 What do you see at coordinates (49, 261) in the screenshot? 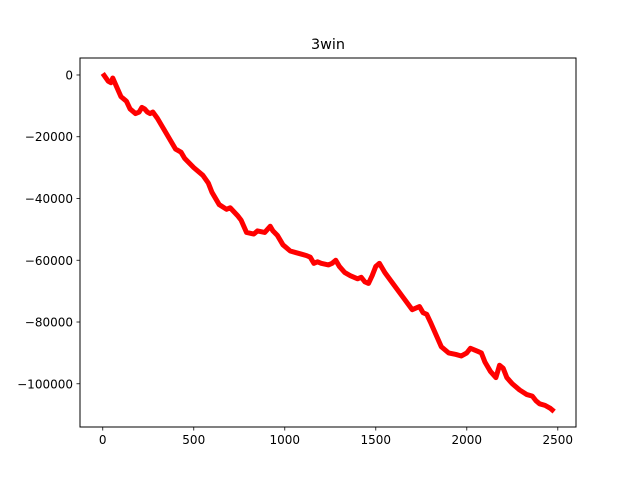
I see `y-tick-label: −60000` at bounding box center [49, 261].